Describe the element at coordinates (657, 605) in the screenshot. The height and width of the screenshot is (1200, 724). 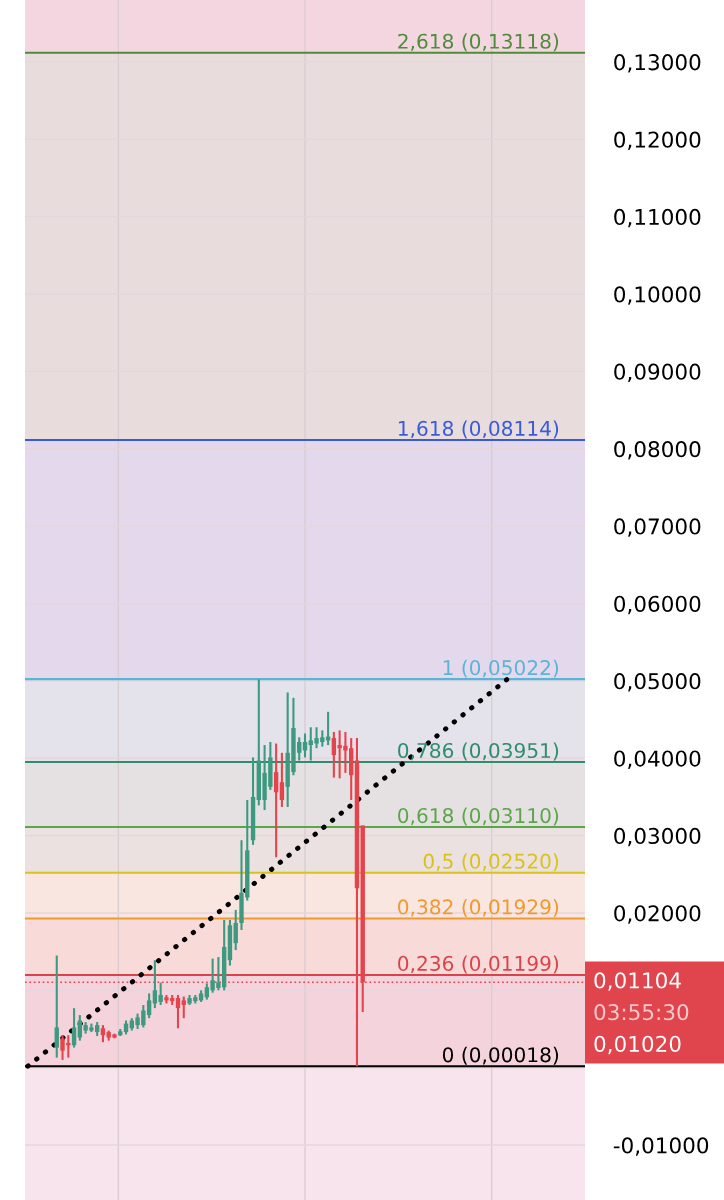
I see `y-tick-label: 0,06000` at that location.